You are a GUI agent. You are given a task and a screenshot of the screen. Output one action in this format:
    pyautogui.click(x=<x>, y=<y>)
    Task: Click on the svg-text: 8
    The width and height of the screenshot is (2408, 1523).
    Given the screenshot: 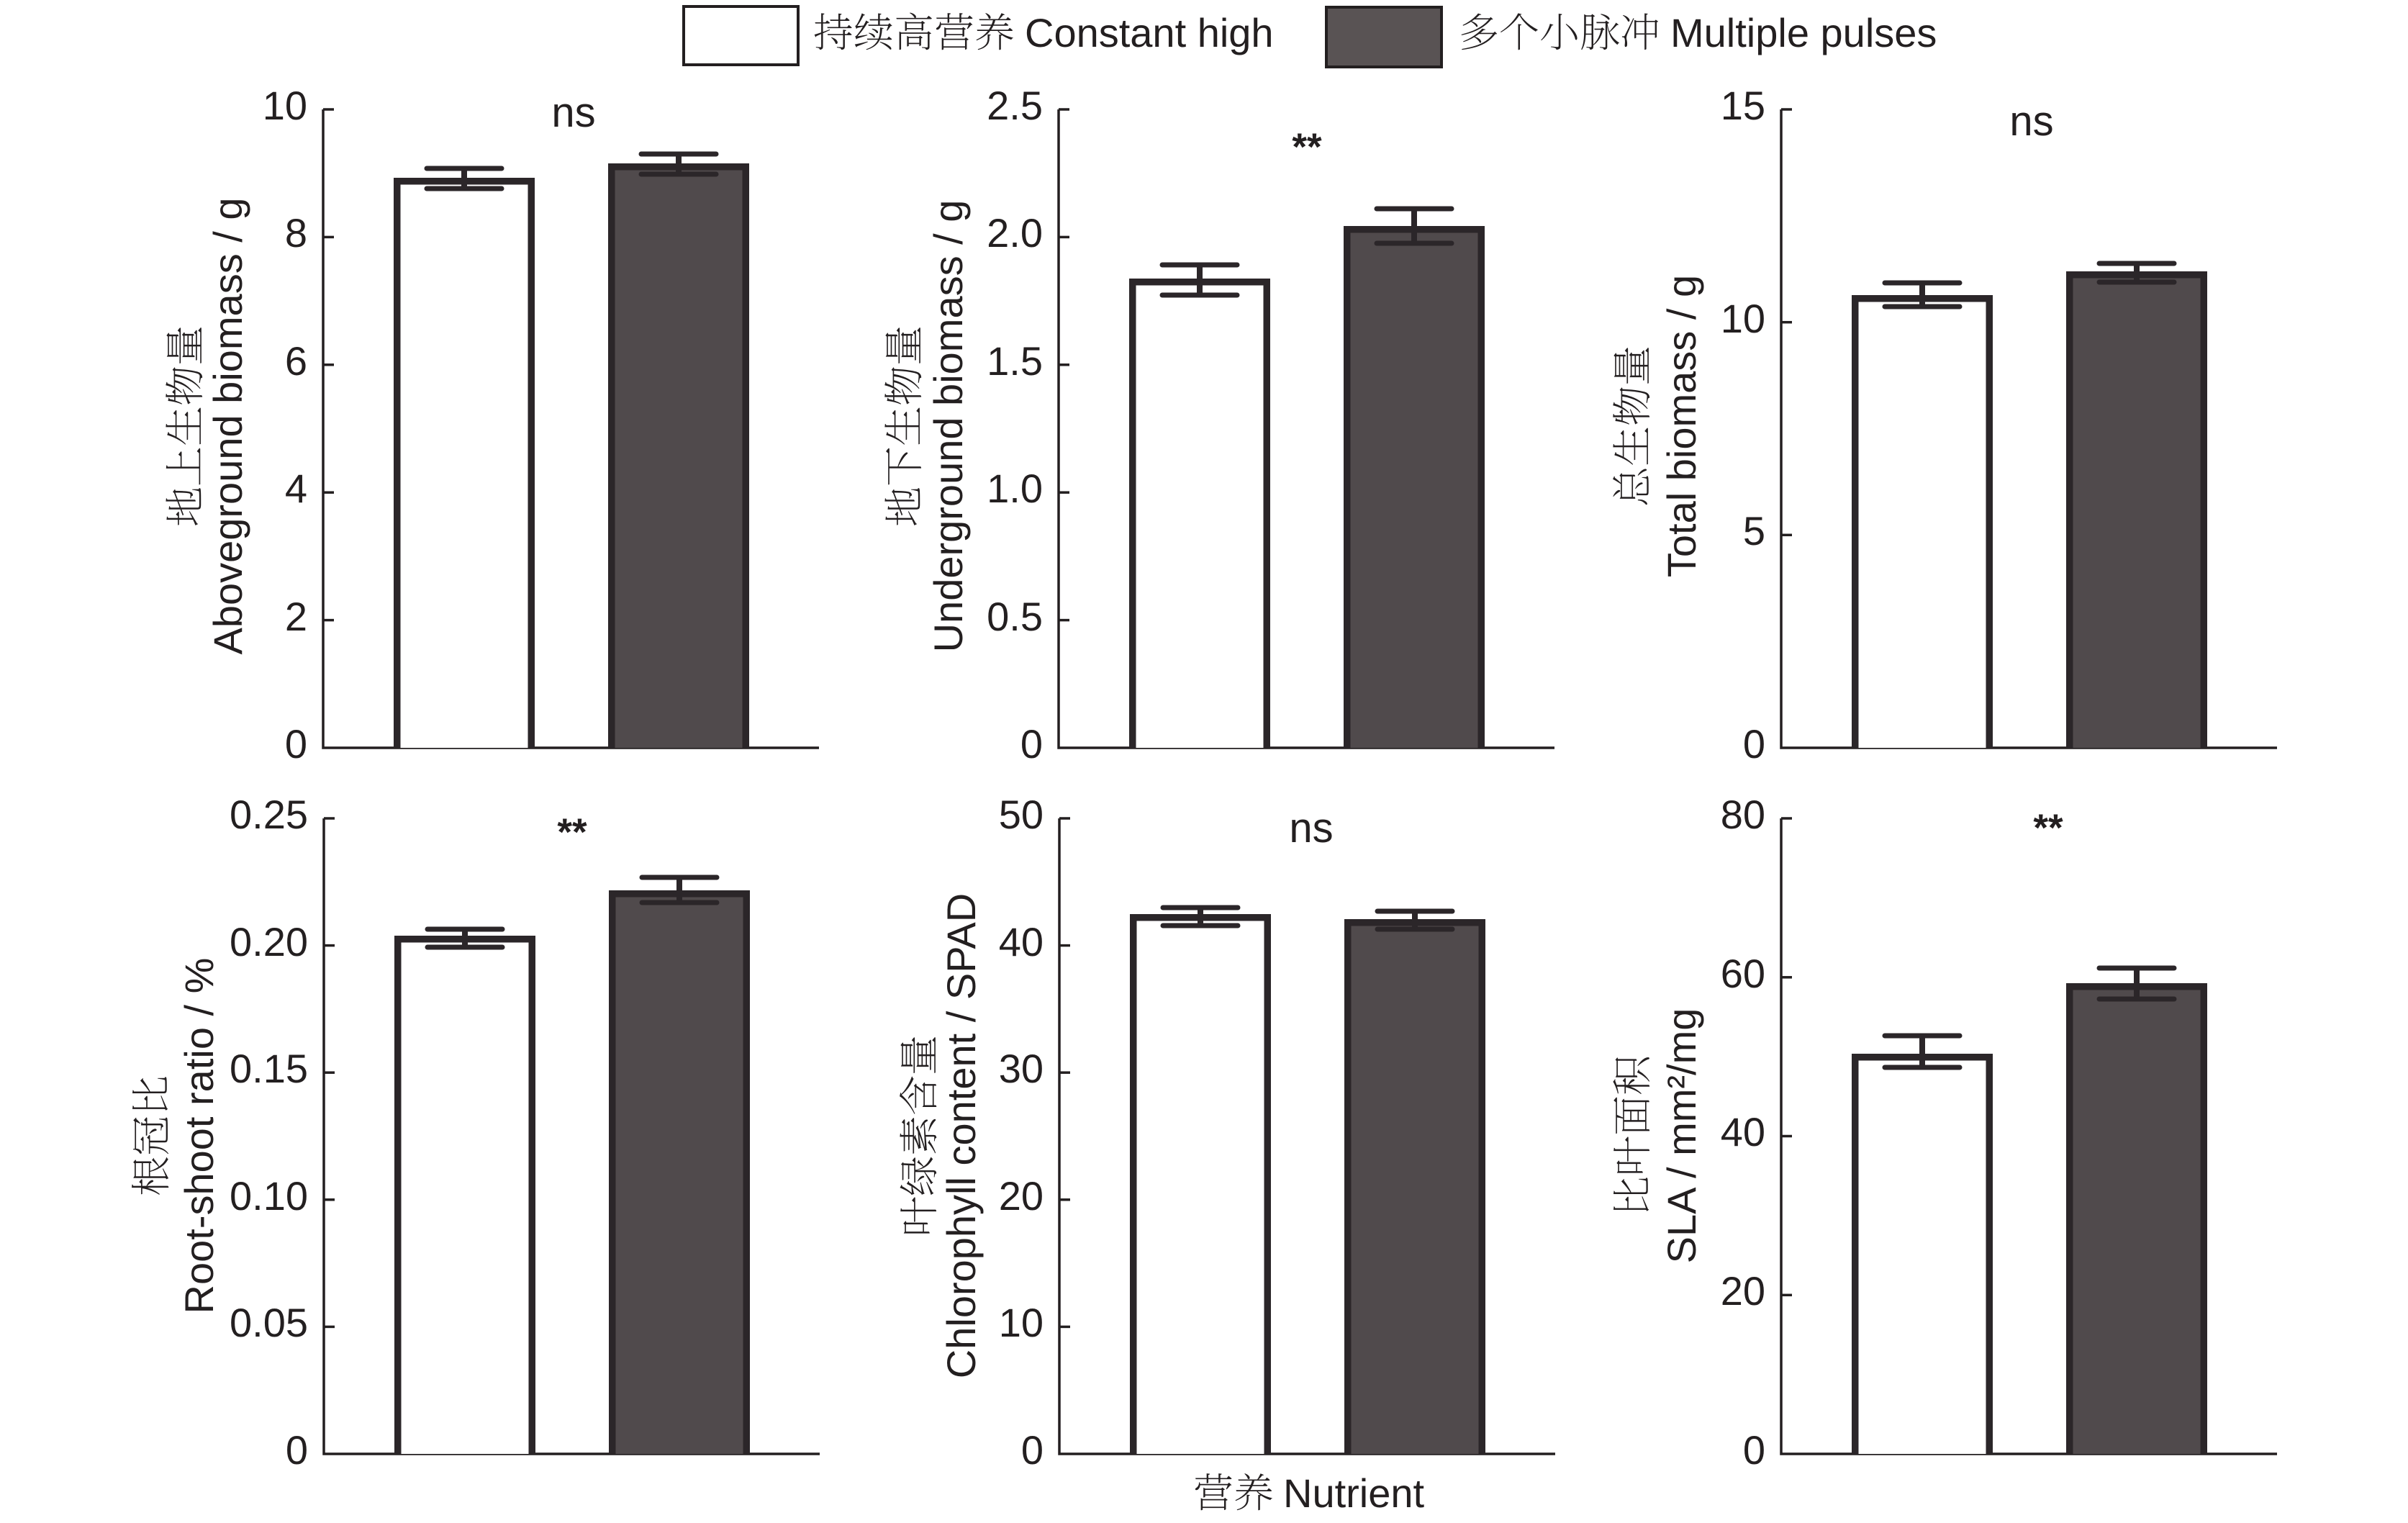 What is the action you would take?
    pyautogui.click(x=296, y=233)
    